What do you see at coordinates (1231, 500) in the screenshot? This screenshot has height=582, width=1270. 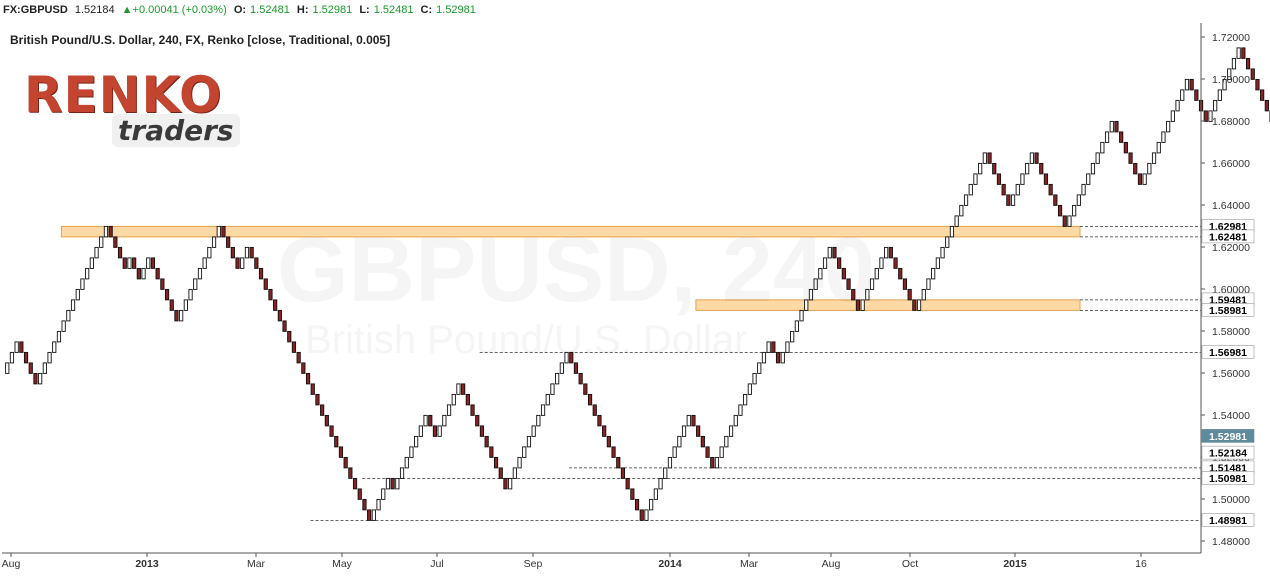 I see `price-tick-label: 1.50000` at bounding box center [1231, 500].